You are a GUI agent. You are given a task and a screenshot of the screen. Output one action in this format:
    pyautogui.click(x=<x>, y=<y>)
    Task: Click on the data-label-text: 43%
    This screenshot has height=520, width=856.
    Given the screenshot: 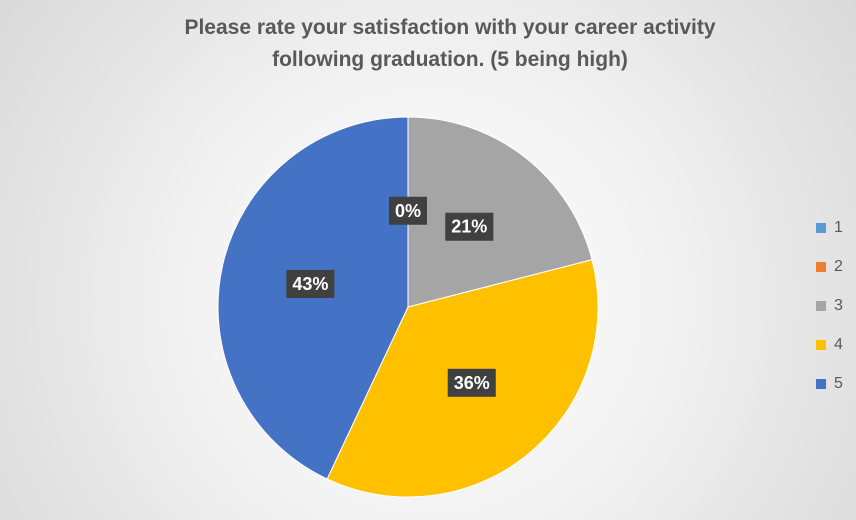 What is the action you would take?
    pyautogui.click(x=310, y=284)
    